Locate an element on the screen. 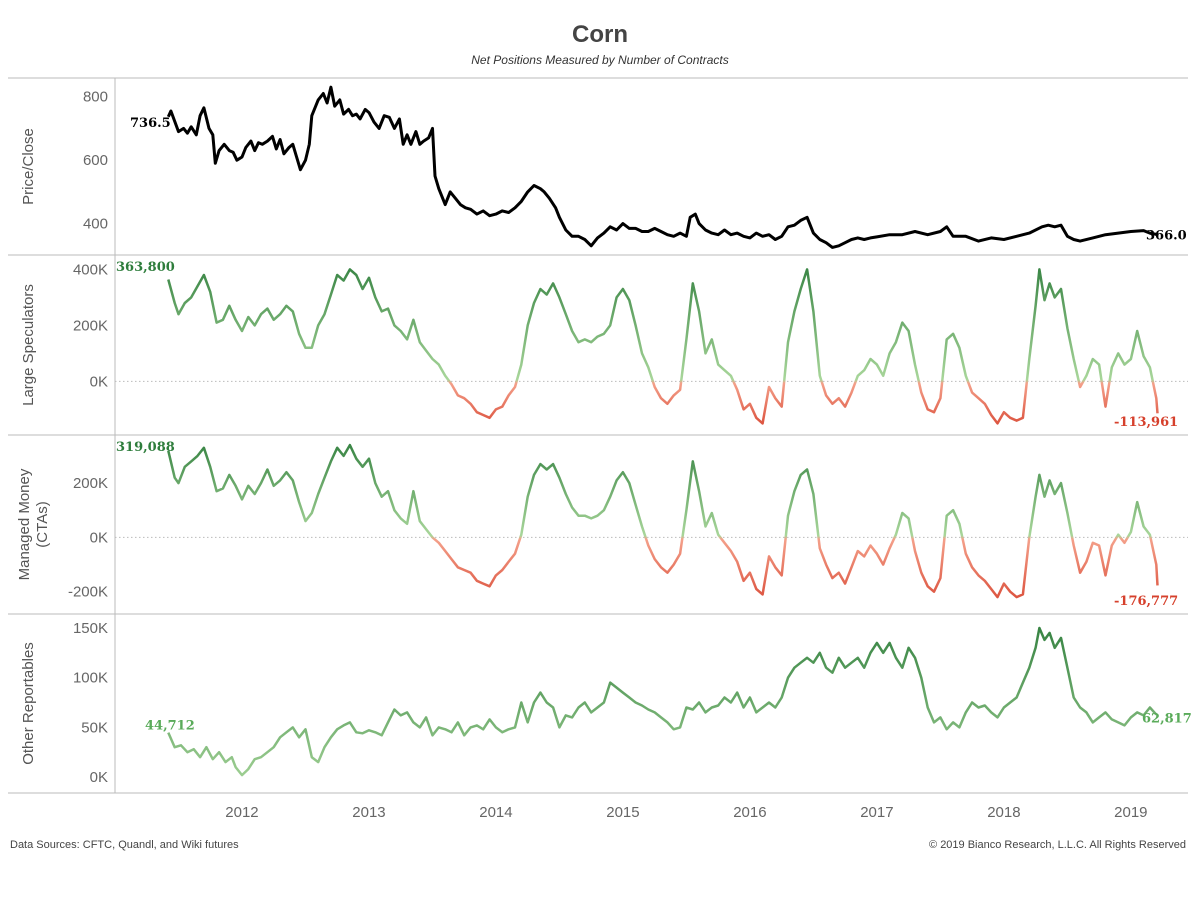 This screenshot has height=900, width=1200. series-line-large-speculators is located at coordinates (663, 346).